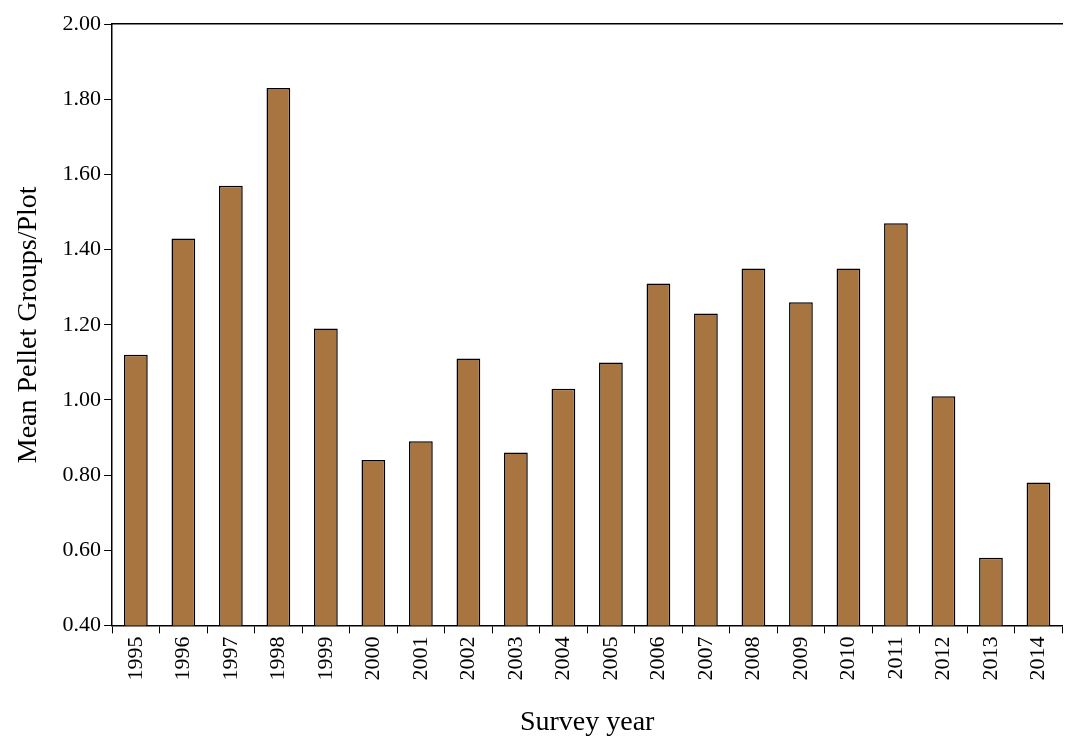 This screenshot has width=1078, height=755. I want to click on x-tick-label: 1996, so click(182, 658).